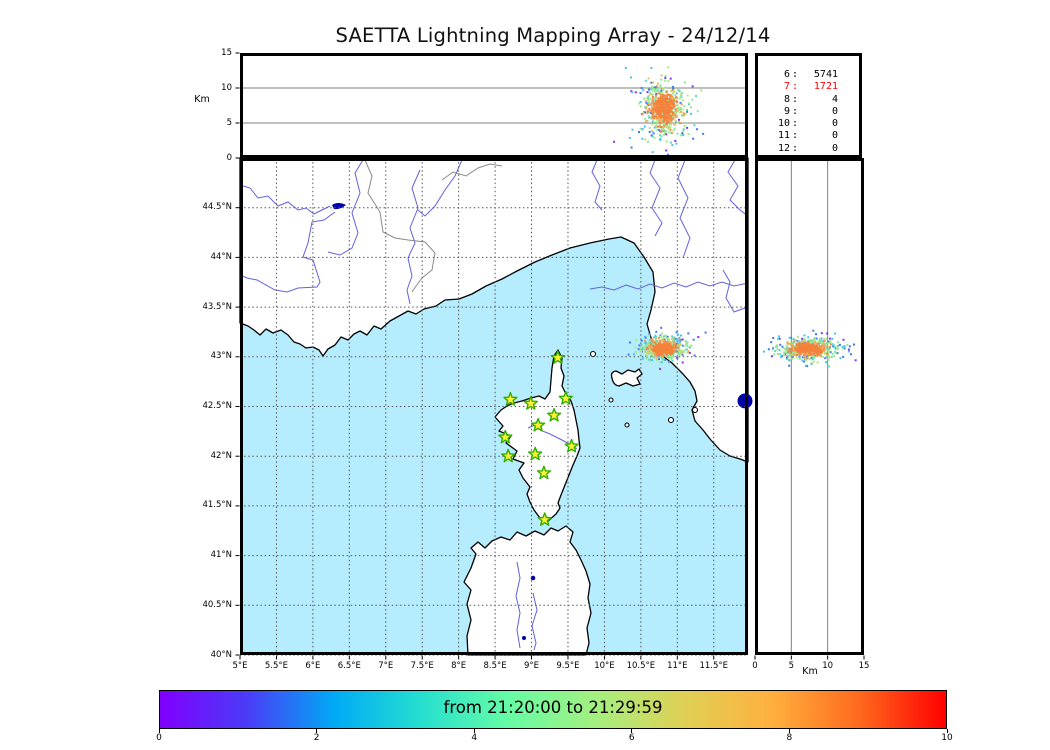 This screenshot has width=1050, height=750. Describe the element at coordinates (316, 738) in the screenshot. I see `colorbar-tick-label: 2` at that location.